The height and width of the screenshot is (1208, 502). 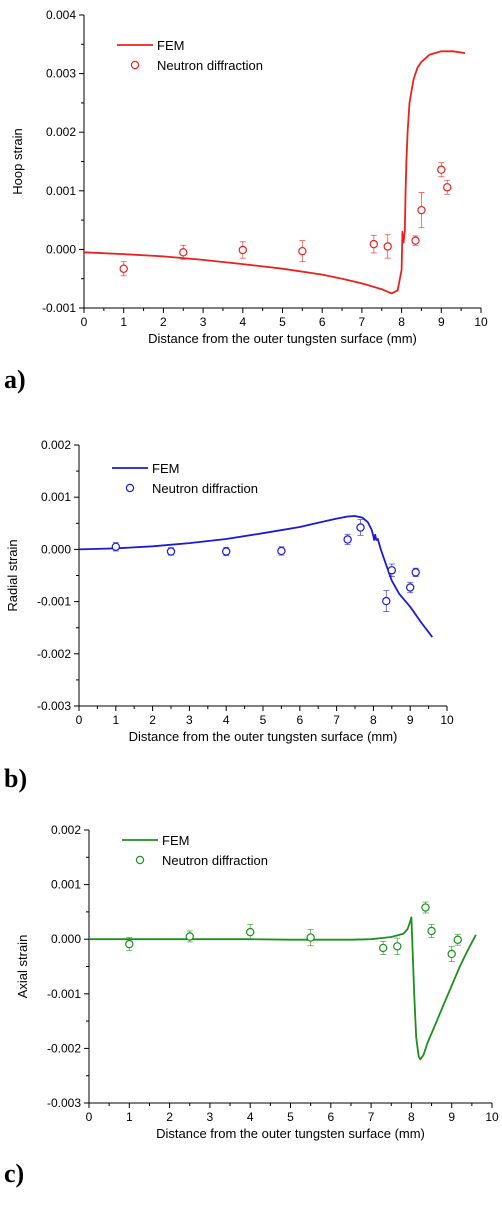 What do you see at coordinates (17, 161) in the screenshot?
I see `y-axis-title: Hoop strain` at bounding box center [17, 161].